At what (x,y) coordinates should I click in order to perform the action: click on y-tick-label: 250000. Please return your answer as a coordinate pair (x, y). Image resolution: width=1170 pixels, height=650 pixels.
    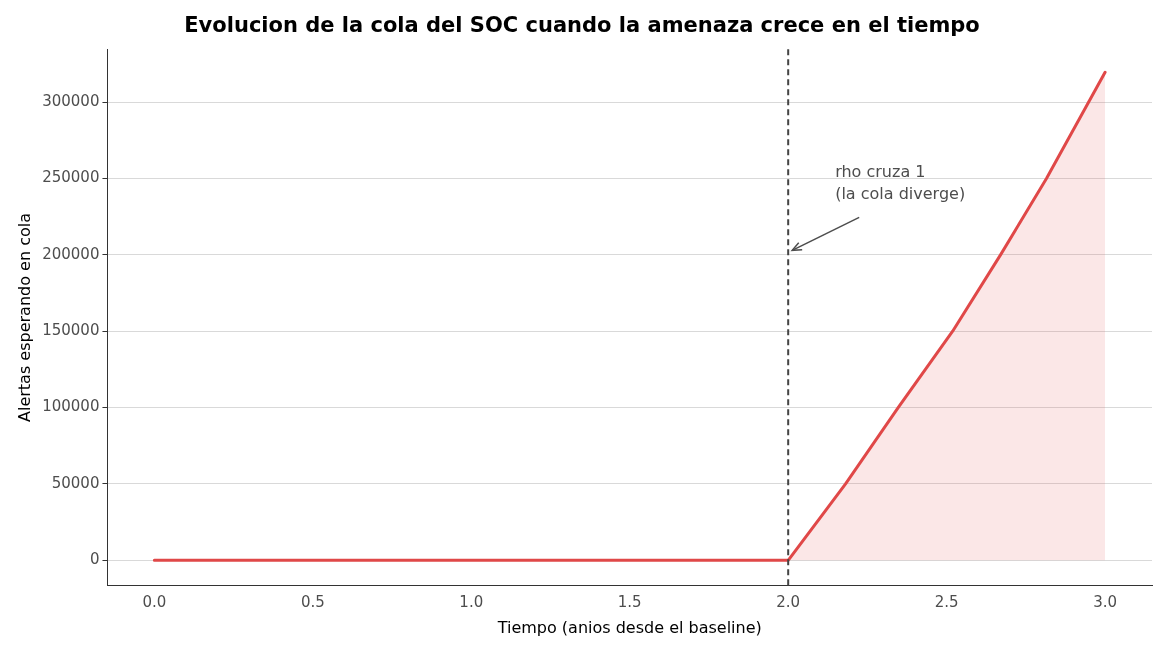
    Looking at the image, I should click on (71, 177).